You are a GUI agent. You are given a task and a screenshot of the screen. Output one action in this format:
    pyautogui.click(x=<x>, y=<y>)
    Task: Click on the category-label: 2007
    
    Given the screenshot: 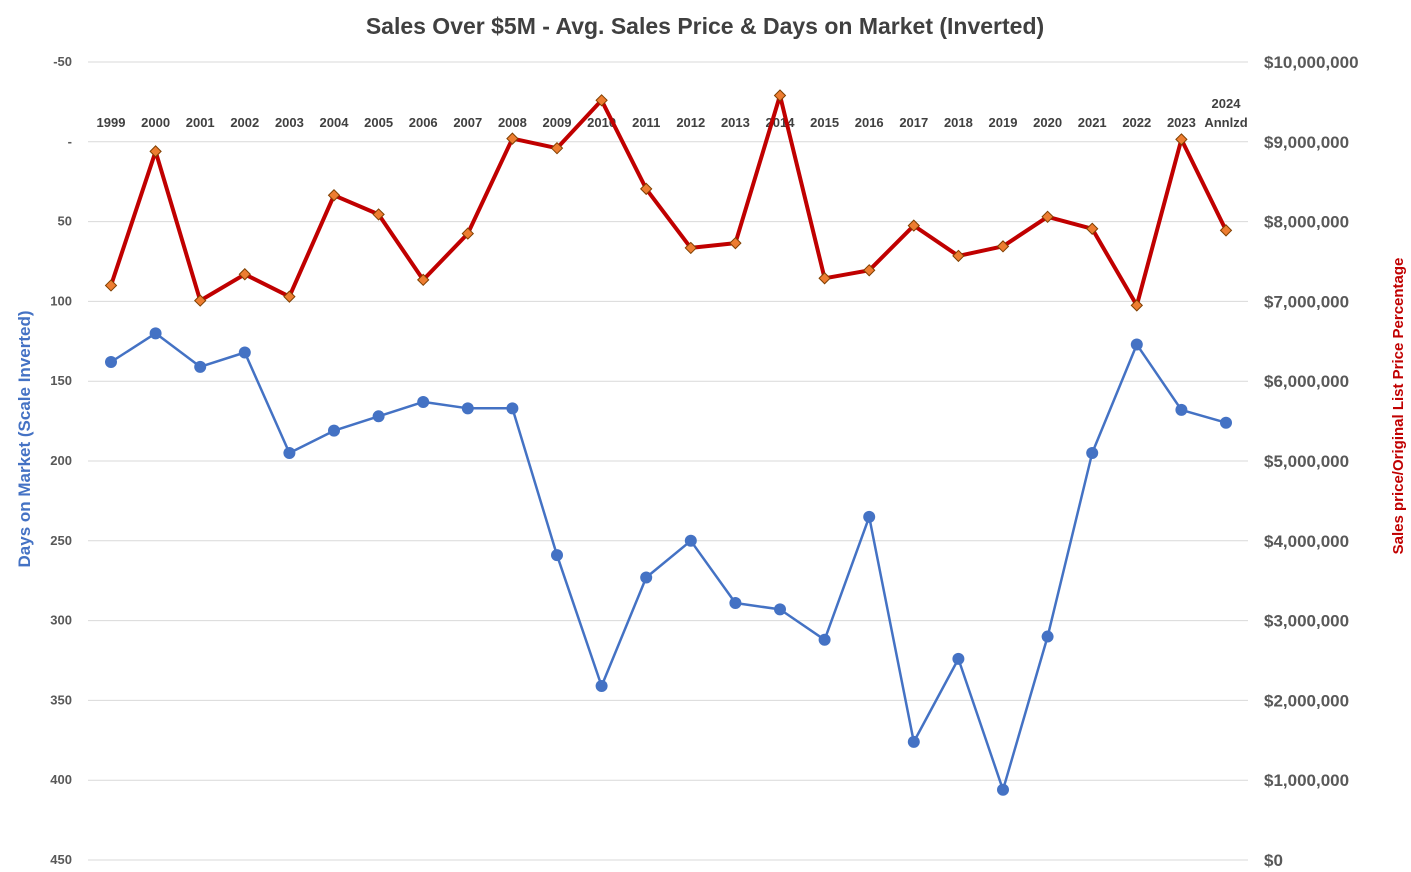 What is the action you would take?
    pyautogui.click(x=467, y=122)
    